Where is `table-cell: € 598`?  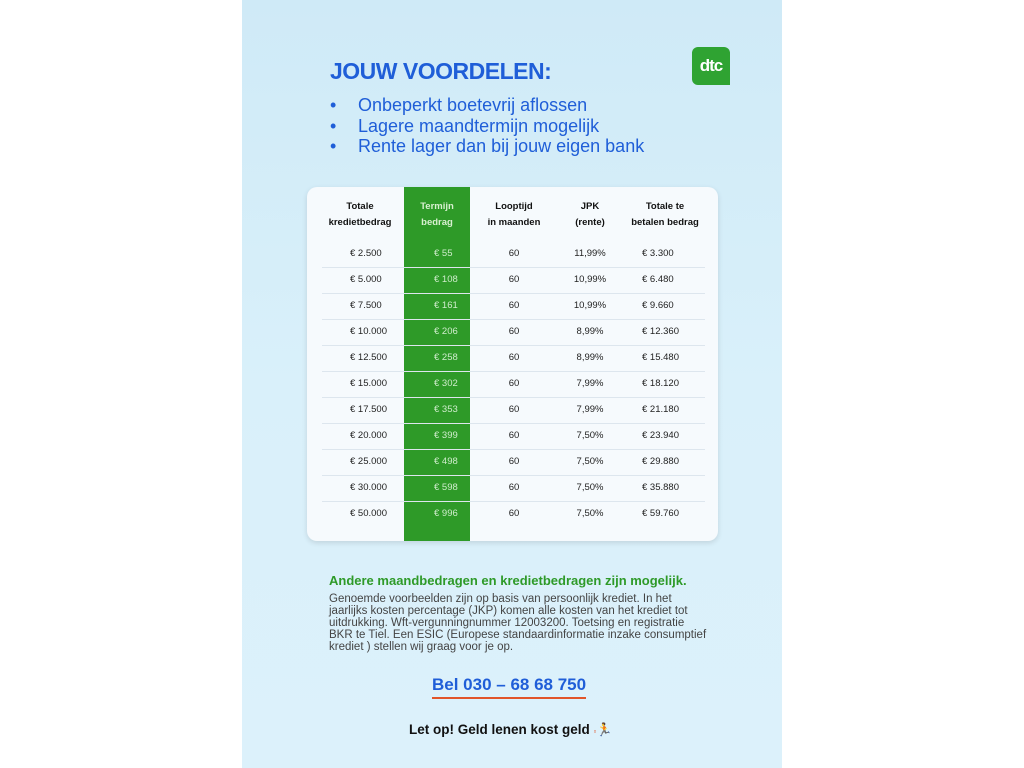
table-cell: € 598 is located at coordinates (446, 487).